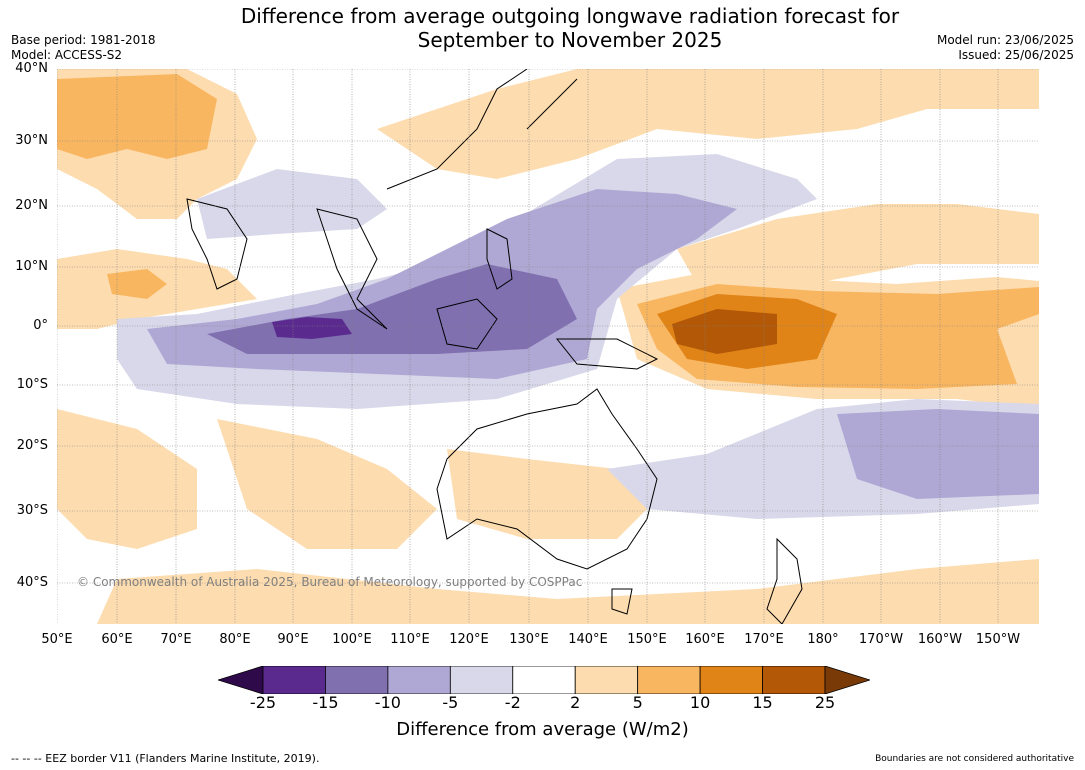  I want to click on positive-anomaly-pacific-band, so click(858, 249).